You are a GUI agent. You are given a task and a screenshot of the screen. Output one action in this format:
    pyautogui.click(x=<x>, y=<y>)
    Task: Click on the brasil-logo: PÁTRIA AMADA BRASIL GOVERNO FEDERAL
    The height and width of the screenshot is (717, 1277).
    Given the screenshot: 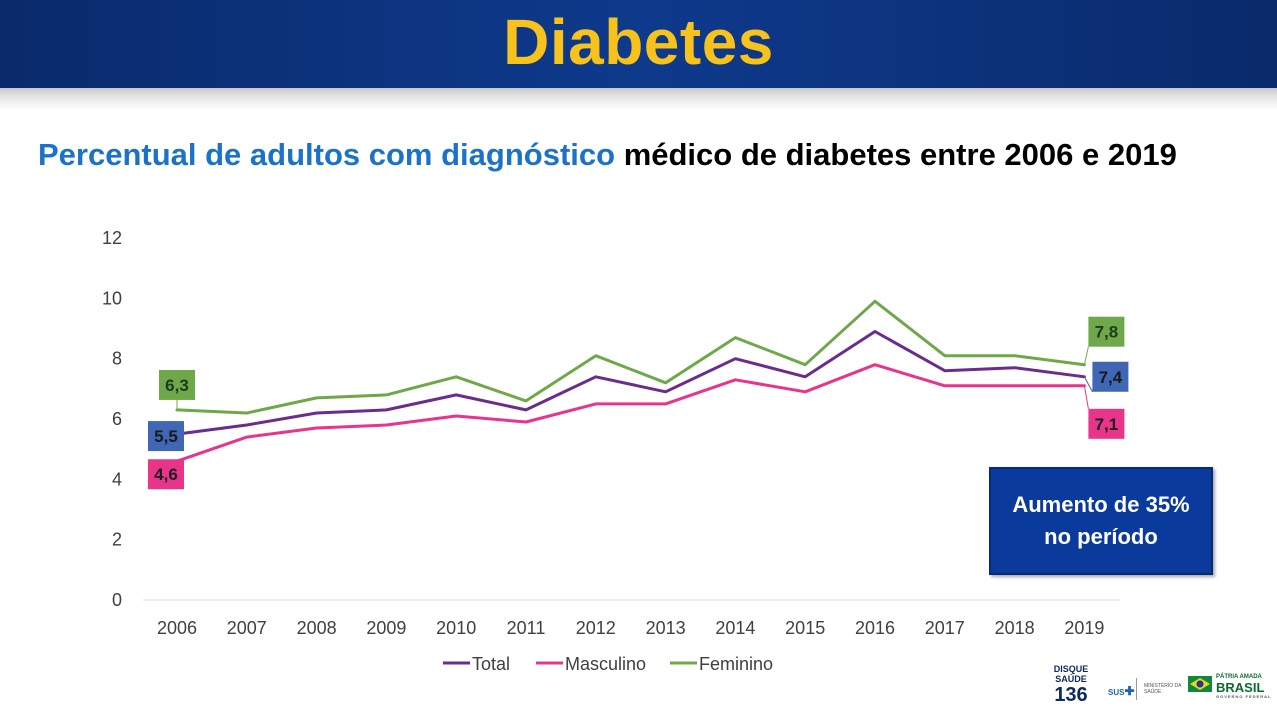 What is the action you would take?
    pyautogui.click(x=1244, y=686)
    